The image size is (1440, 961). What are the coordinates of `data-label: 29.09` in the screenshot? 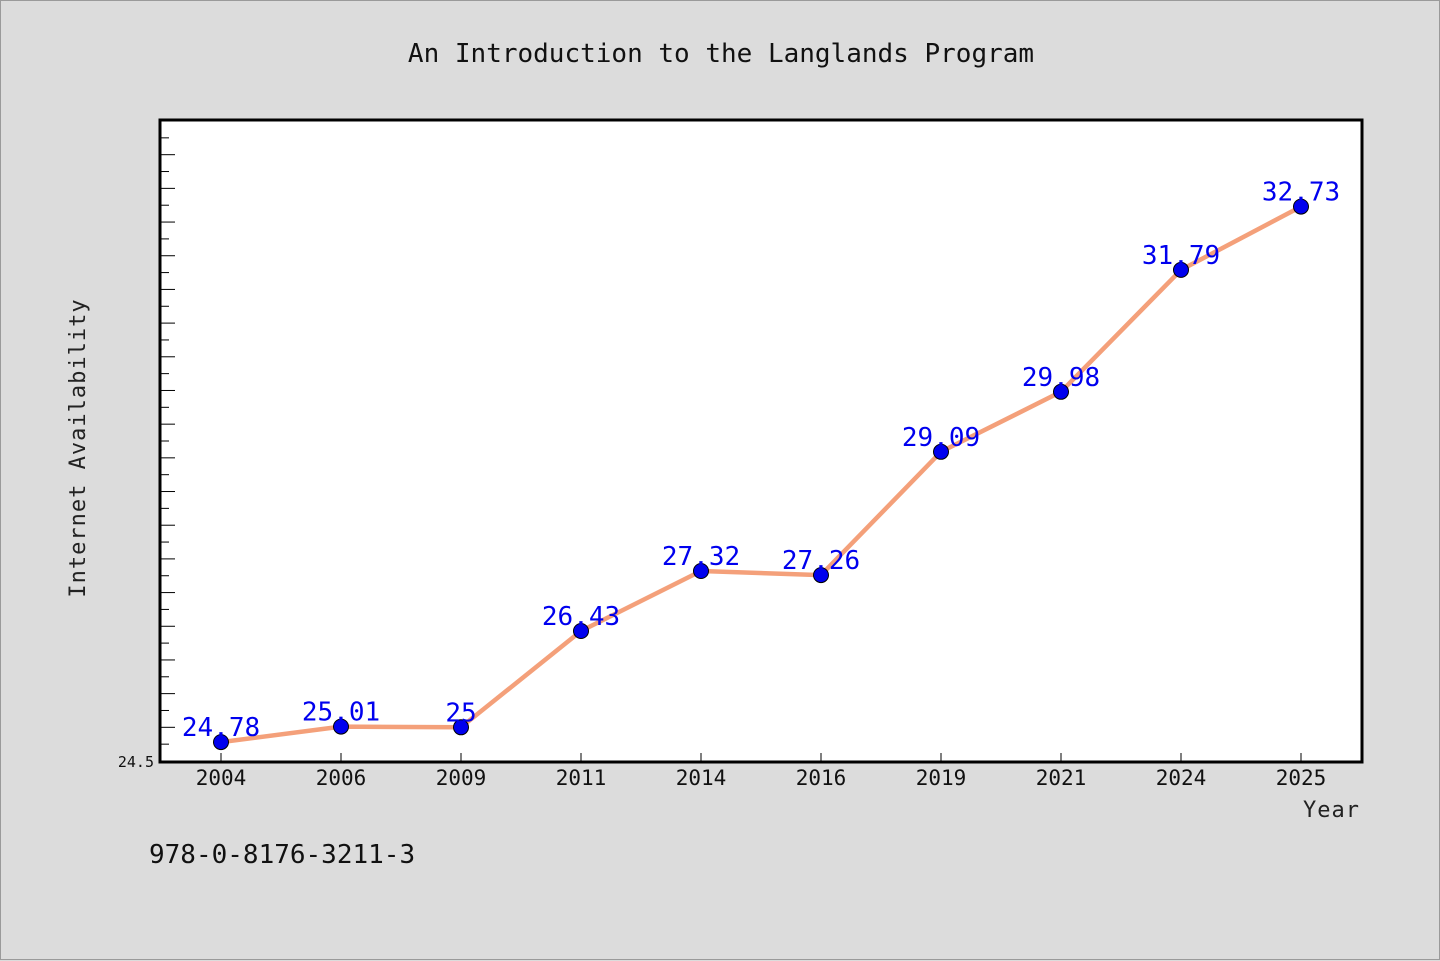 It's located at (941, 438).